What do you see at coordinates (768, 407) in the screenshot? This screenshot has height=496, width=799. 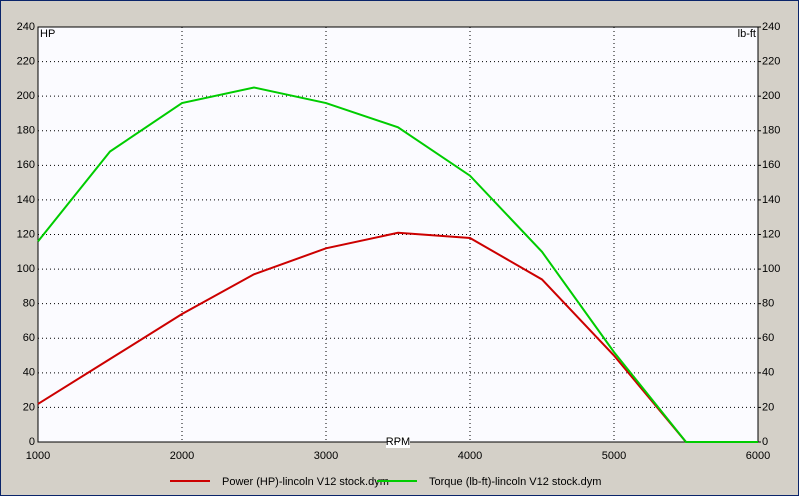 I see `y2-tick-label: 20` at bounding box center [768, 407].